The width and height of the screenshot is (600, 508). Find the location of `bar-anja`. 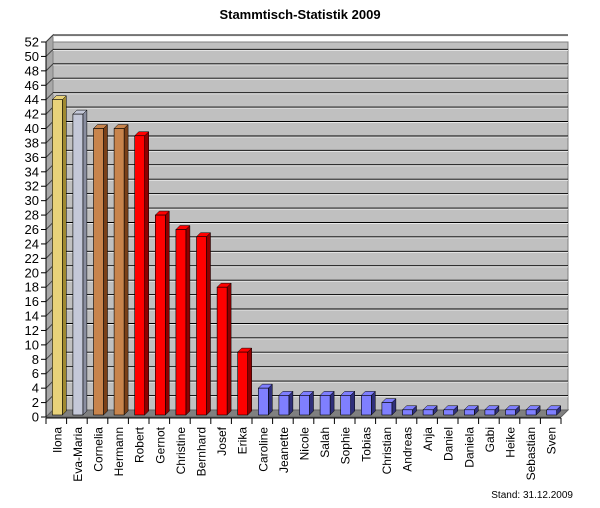

bar-anja is located at coordinates (428, 412).